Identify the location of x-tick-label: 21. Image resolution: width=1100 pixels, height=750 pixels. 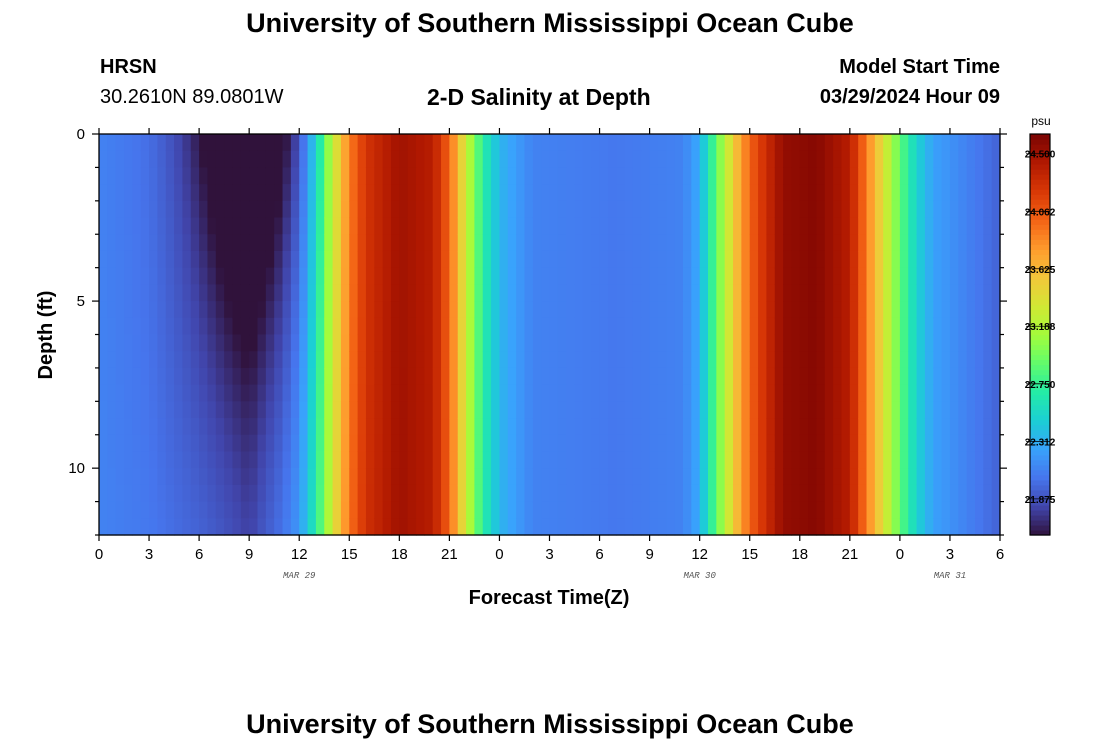
(849, 554).